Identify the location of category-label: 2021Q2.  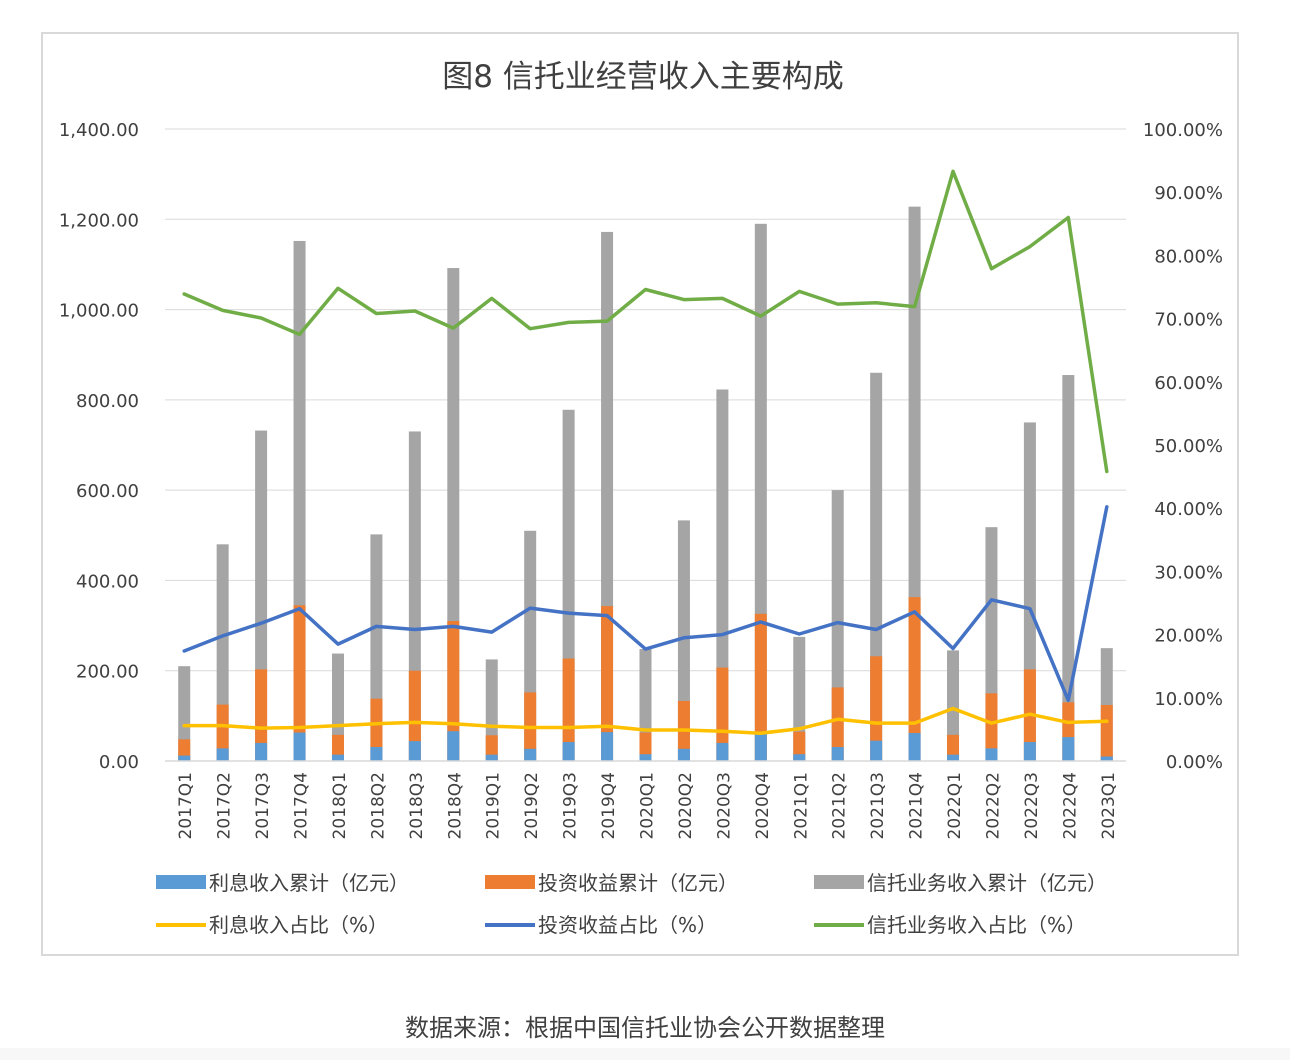
(840, 805).